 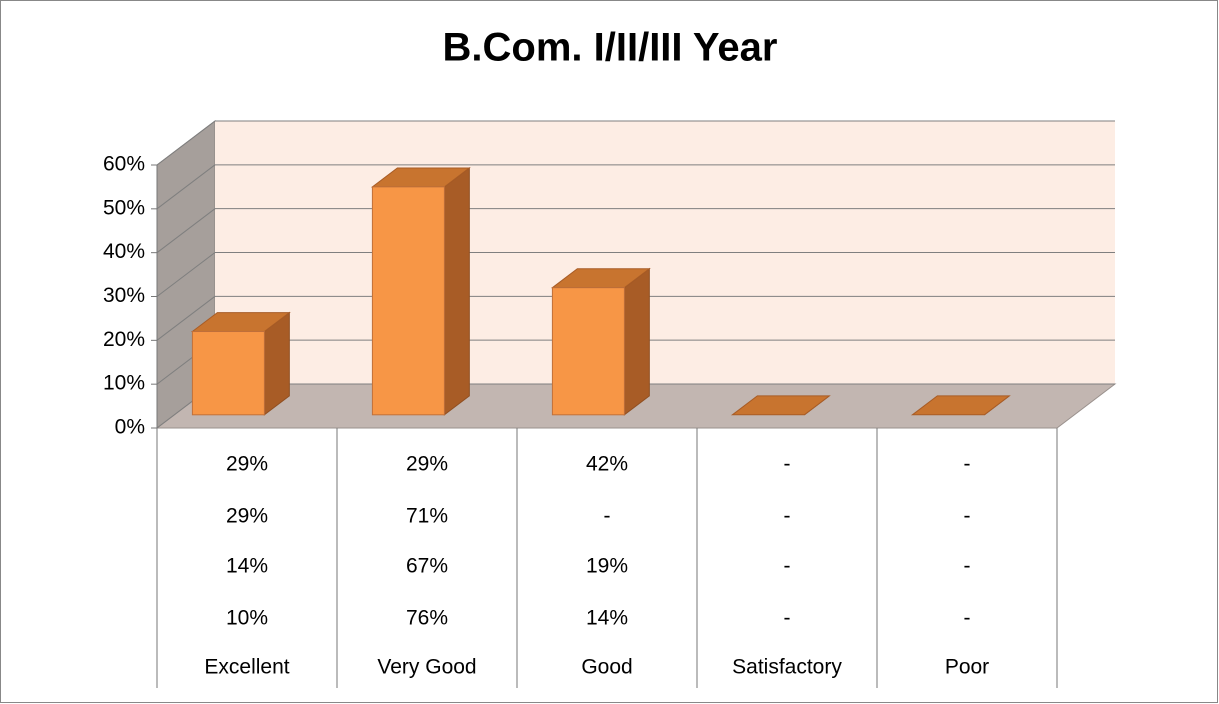 I want to click on y-tick-label: 20%, so click(x=124, y=339).